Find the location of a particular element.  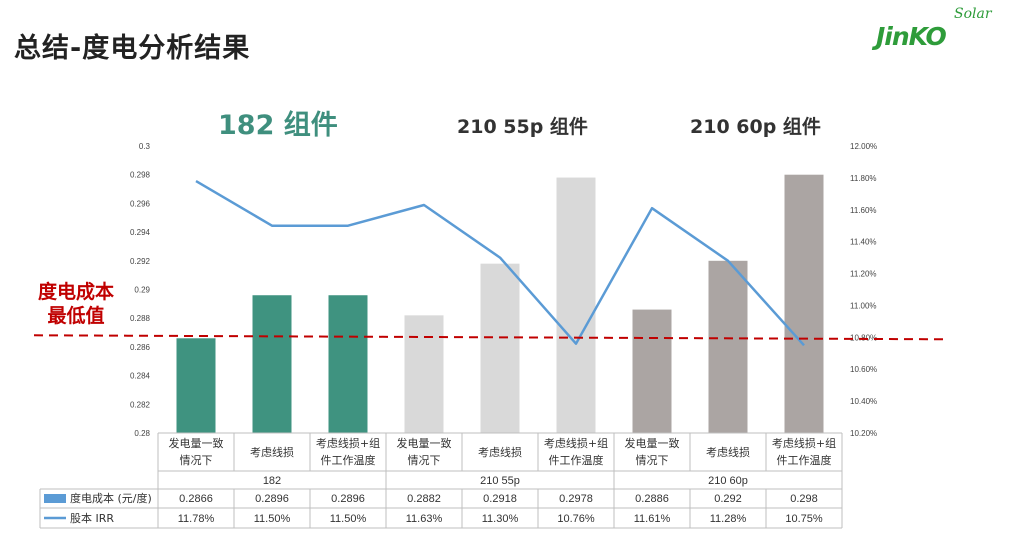

legend-swatch-cost is located at coordinates (55, 498).